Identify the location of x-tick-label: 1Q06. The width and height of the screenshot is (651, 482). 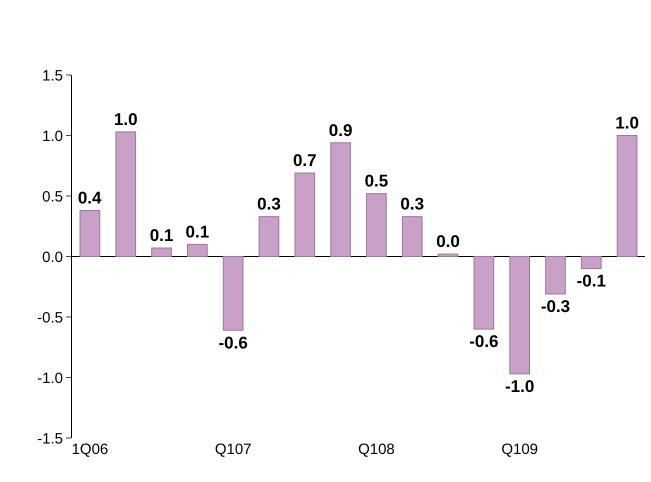
(90, 449).